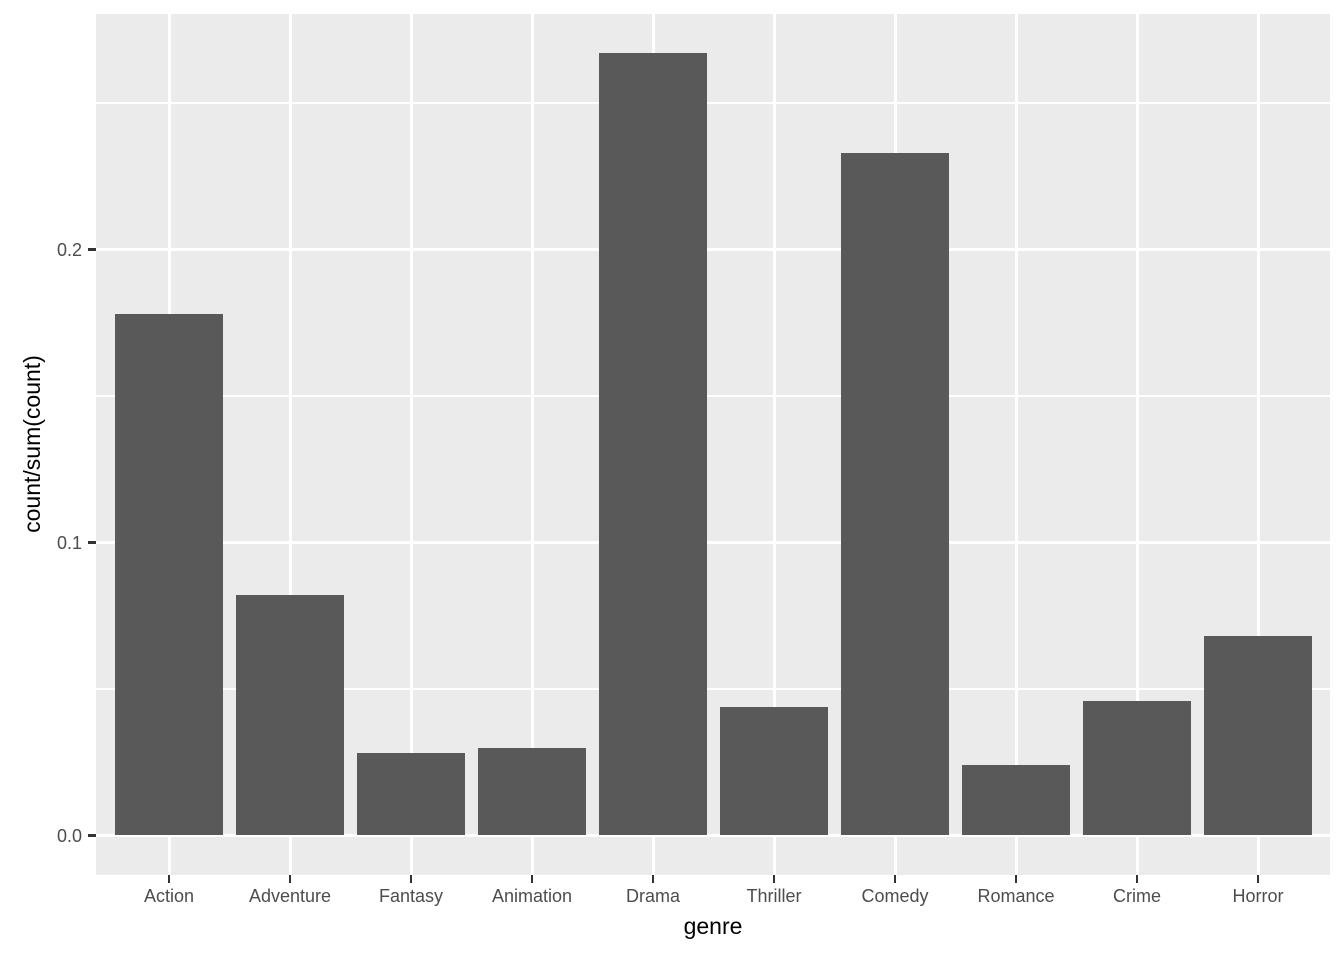  What do you see at coordinates (895, 494) in the screenshot?
I see `bar-comedy` at bounding box center [895, 494].